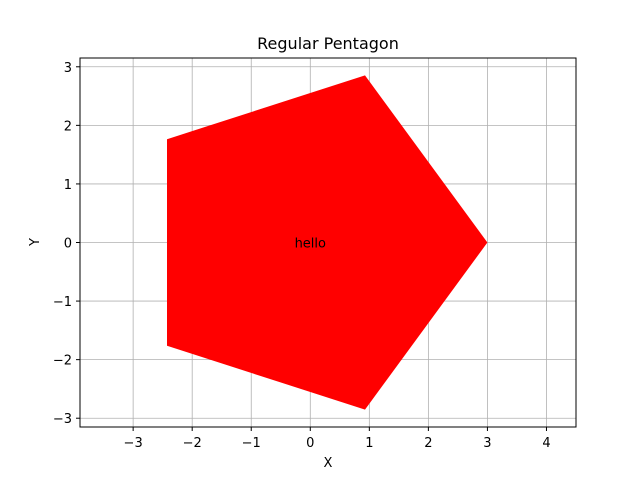 The width and height of the screenshot is (640, 480). Describe the element at coordinates (62, 419) in the screenshot. I see `y-tick-label: −3` at that location.